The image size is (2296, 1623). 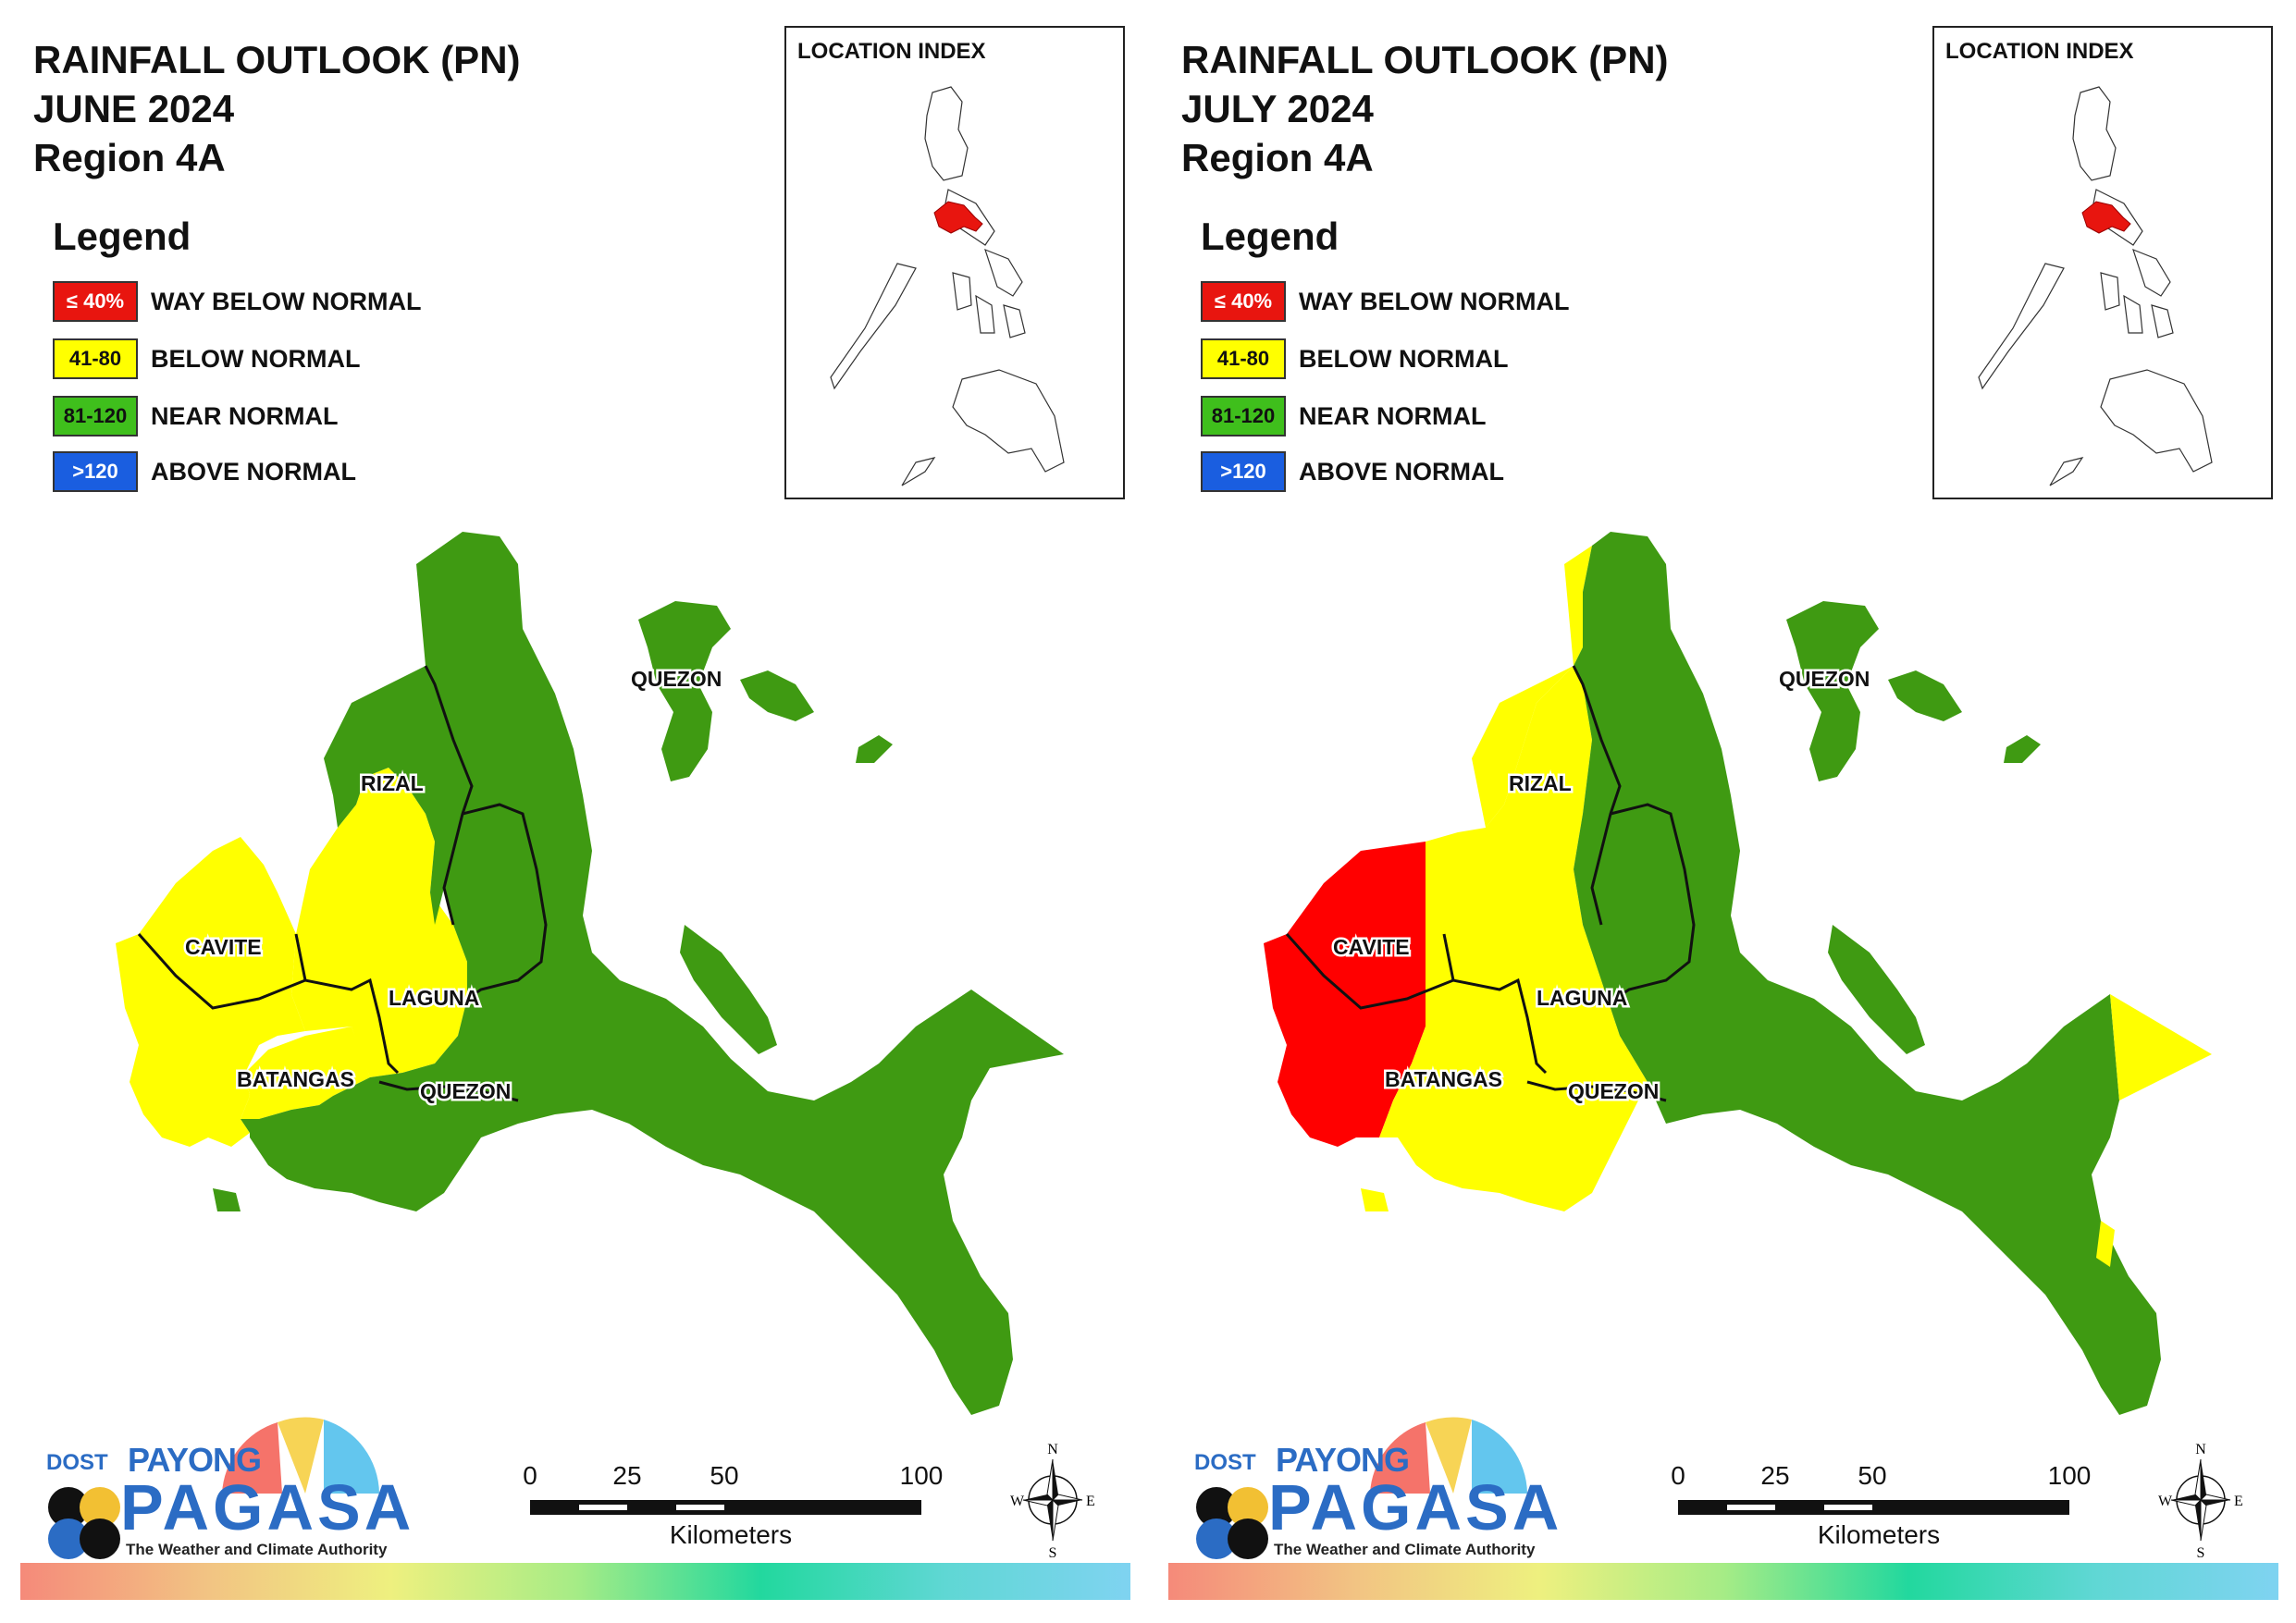 I want to click on scale-bar-graphic, so click(x=725, y=1507).